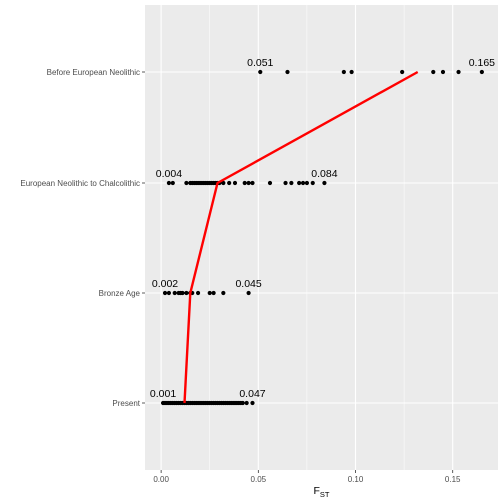 The image size is (504, 504). What do you see at coordinates (260, 63) in the screenshot?
I see `data-label: 0.051` at bounding box center [260, 63].